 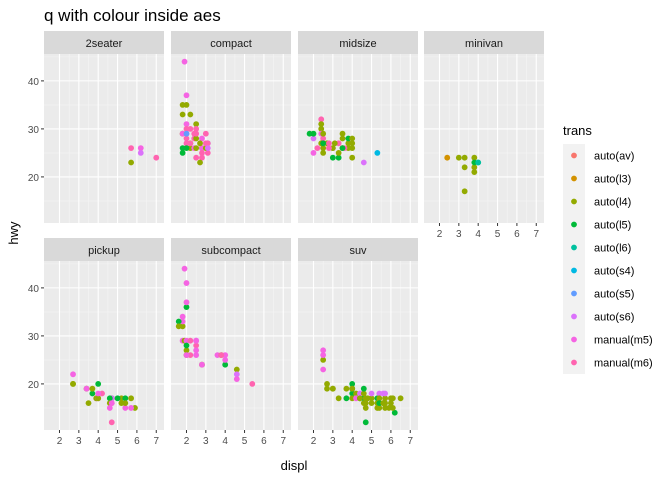 What do you see at coordinates (34, 385) in the screenshot?
I see `y-tick-label: 20` at bounding box center [34, 385].